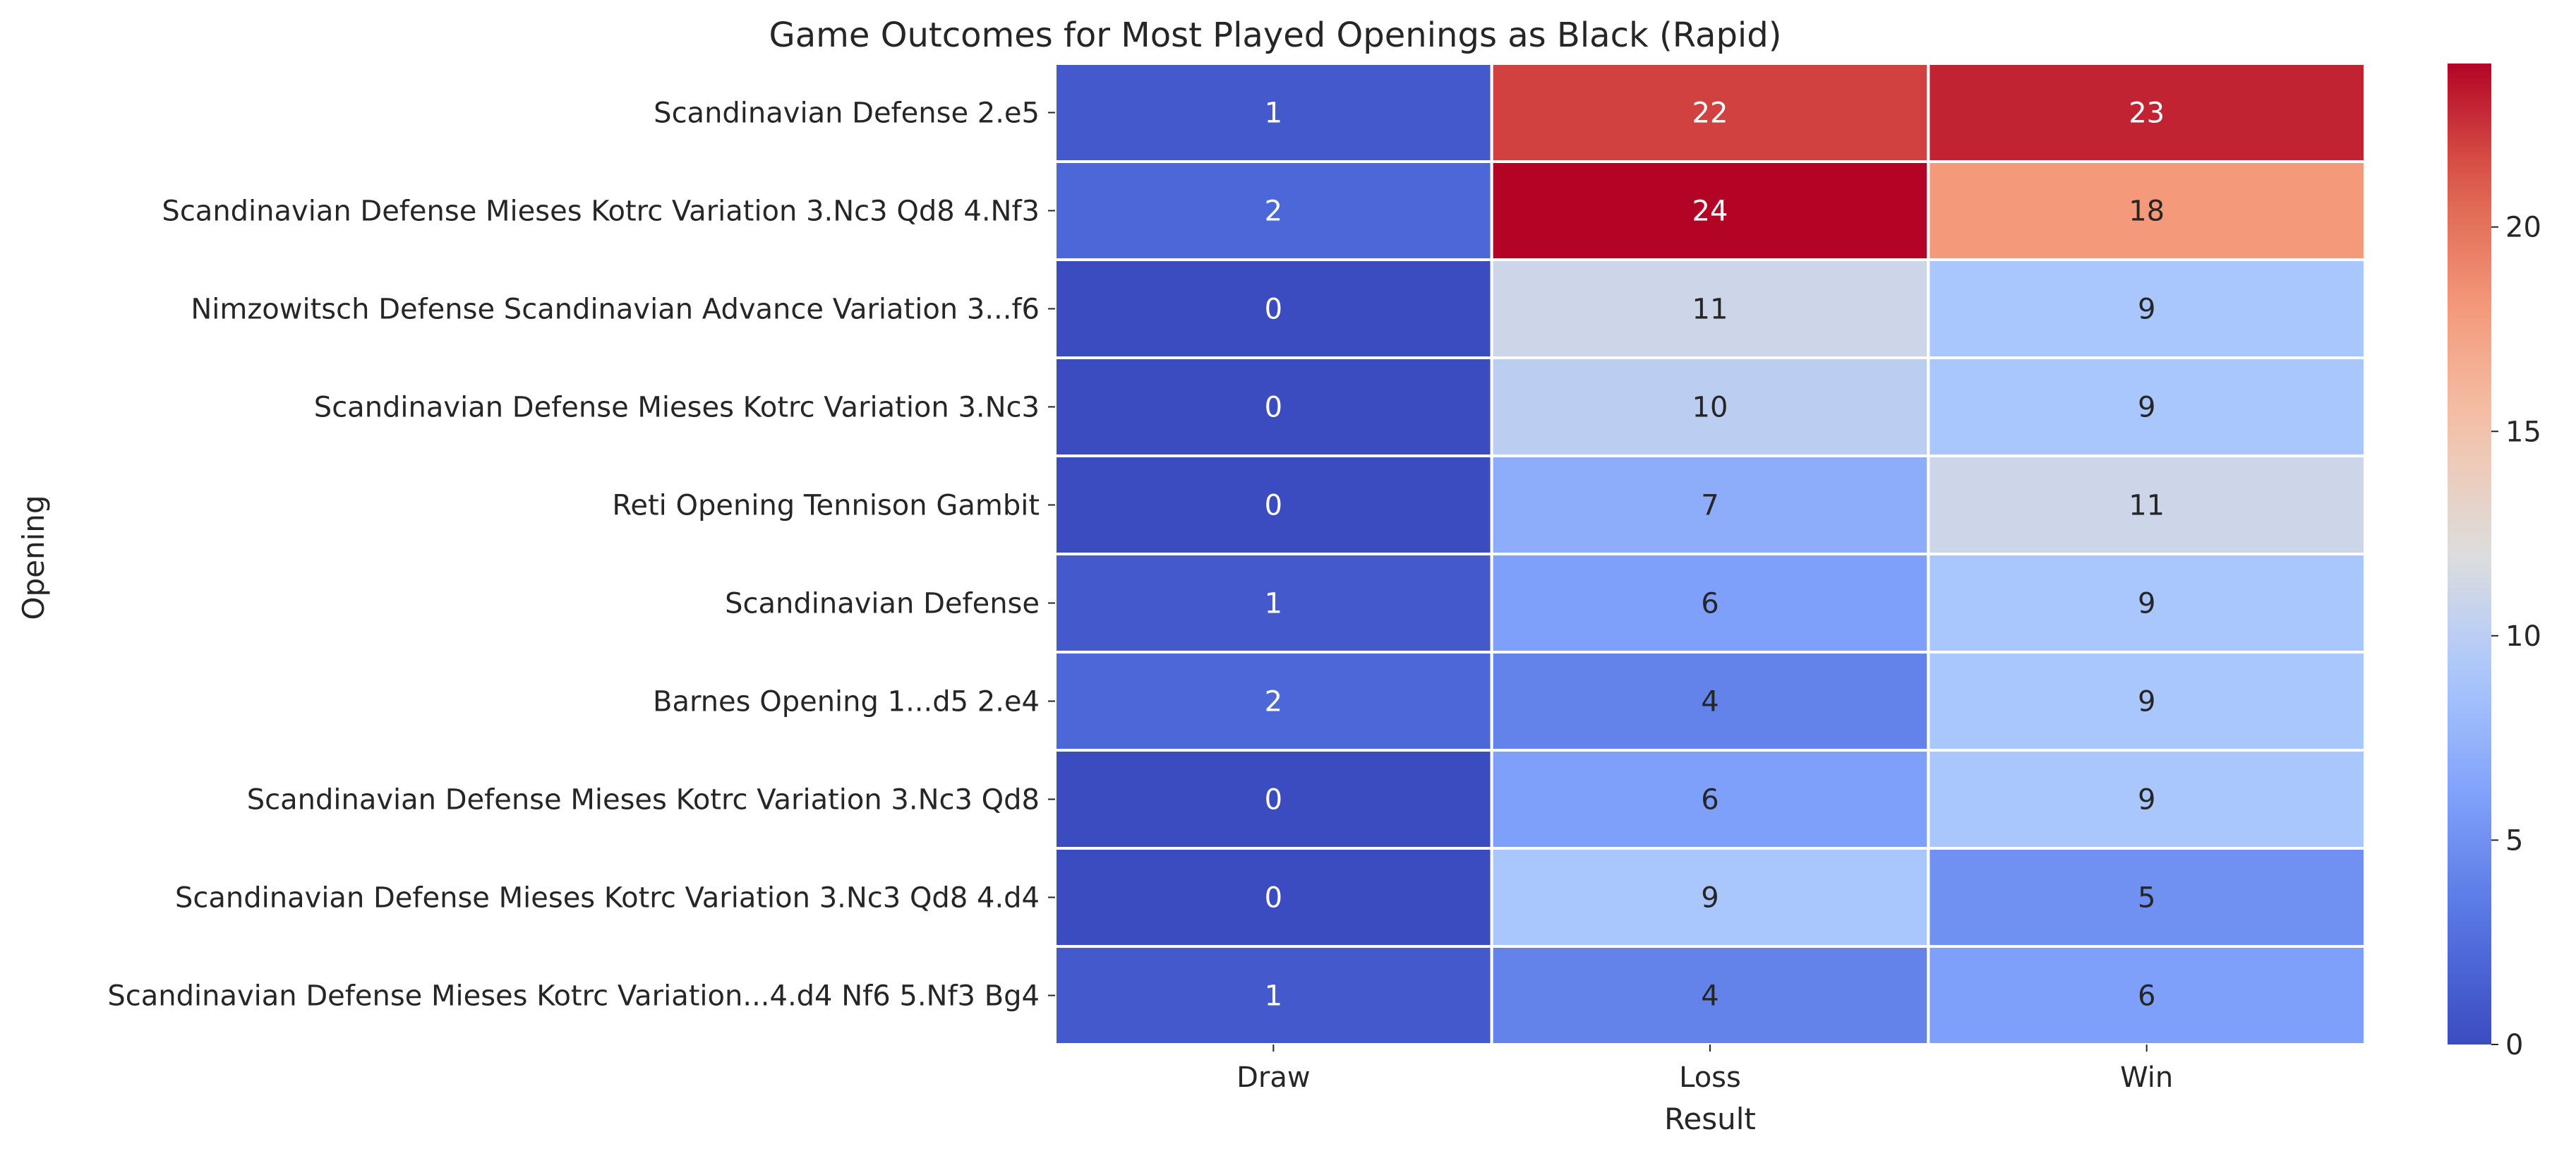 The width and height of the screenshot is (2576, 1156). Describe the element at coordinates (2514, 841) in the screenshot. I see `colorbar-tick-label: 5` at that location.